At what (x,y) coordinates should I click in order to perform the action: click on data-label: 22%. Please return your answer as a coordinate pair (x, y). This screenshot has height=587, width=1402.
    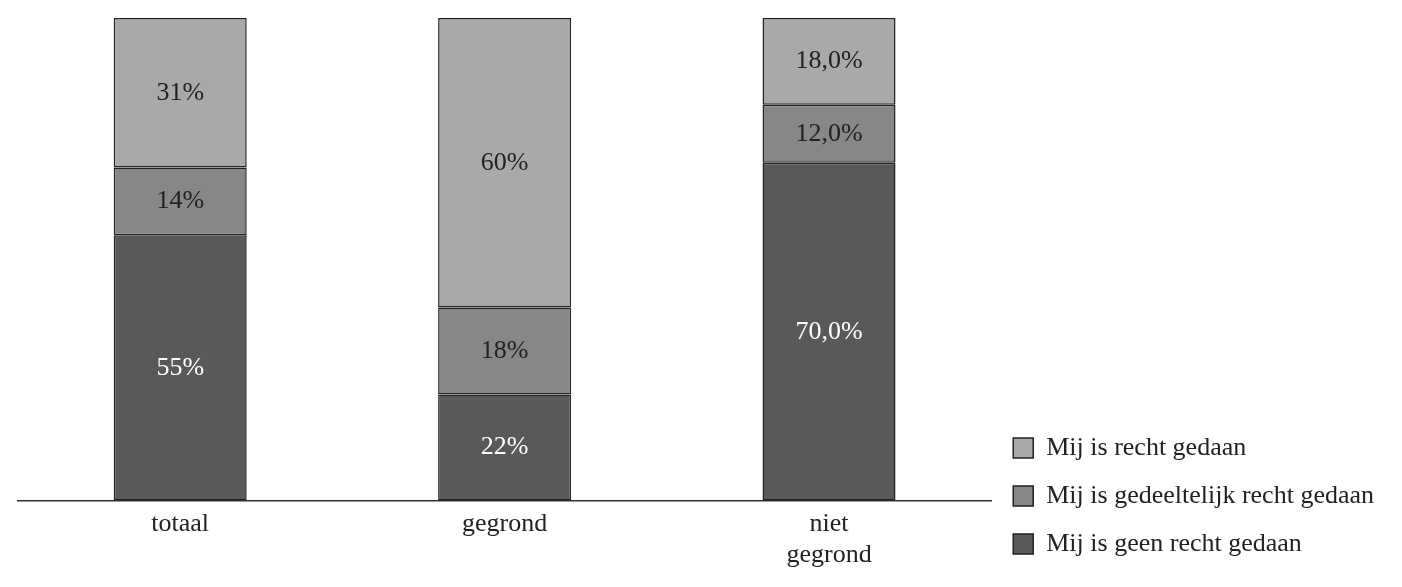
    Looking at the image, I should click on (504, 446).